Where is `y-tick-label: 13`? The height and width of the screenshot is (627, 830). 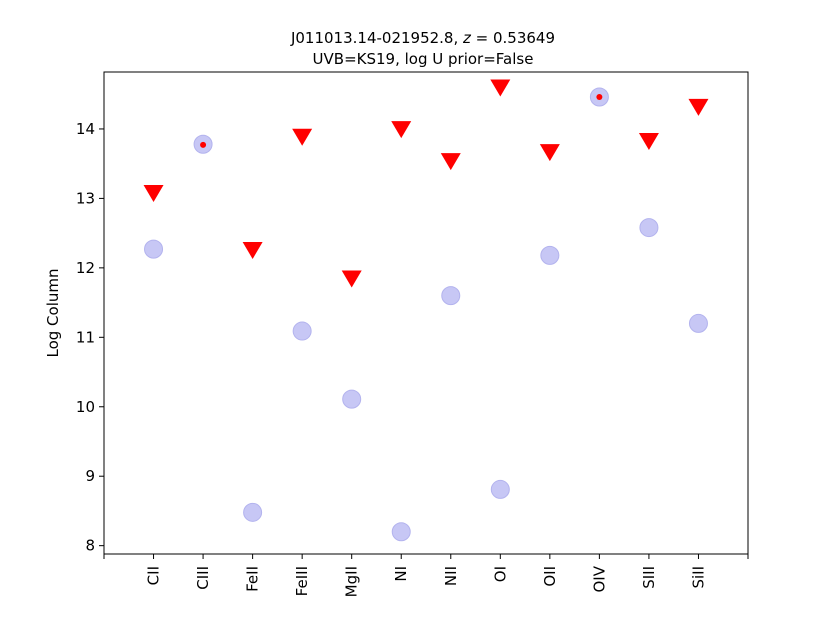 y-tick-label: 13 is located at coordinates (85, 198).